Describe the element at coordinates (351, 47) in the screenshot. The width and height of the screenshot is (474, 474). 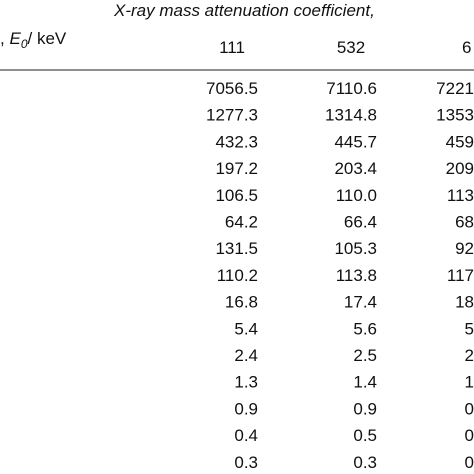
I see `column-header: 532` at that location.